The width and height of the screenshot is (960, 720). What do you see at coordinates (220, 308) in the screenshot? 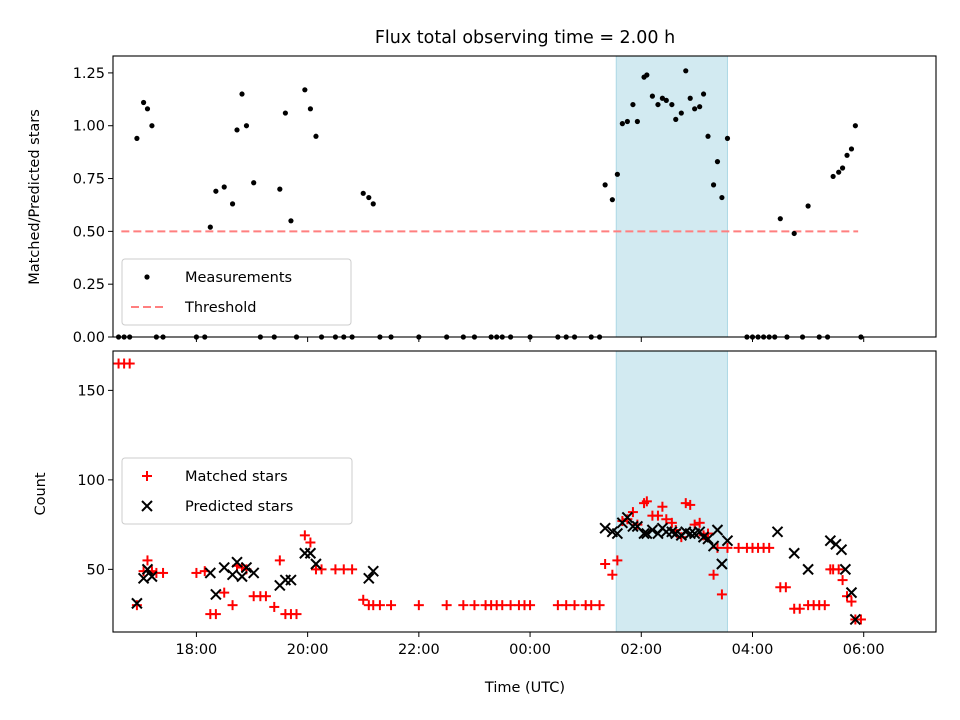
I see `legend-label: Threshold` at bounding box center [220, 308].